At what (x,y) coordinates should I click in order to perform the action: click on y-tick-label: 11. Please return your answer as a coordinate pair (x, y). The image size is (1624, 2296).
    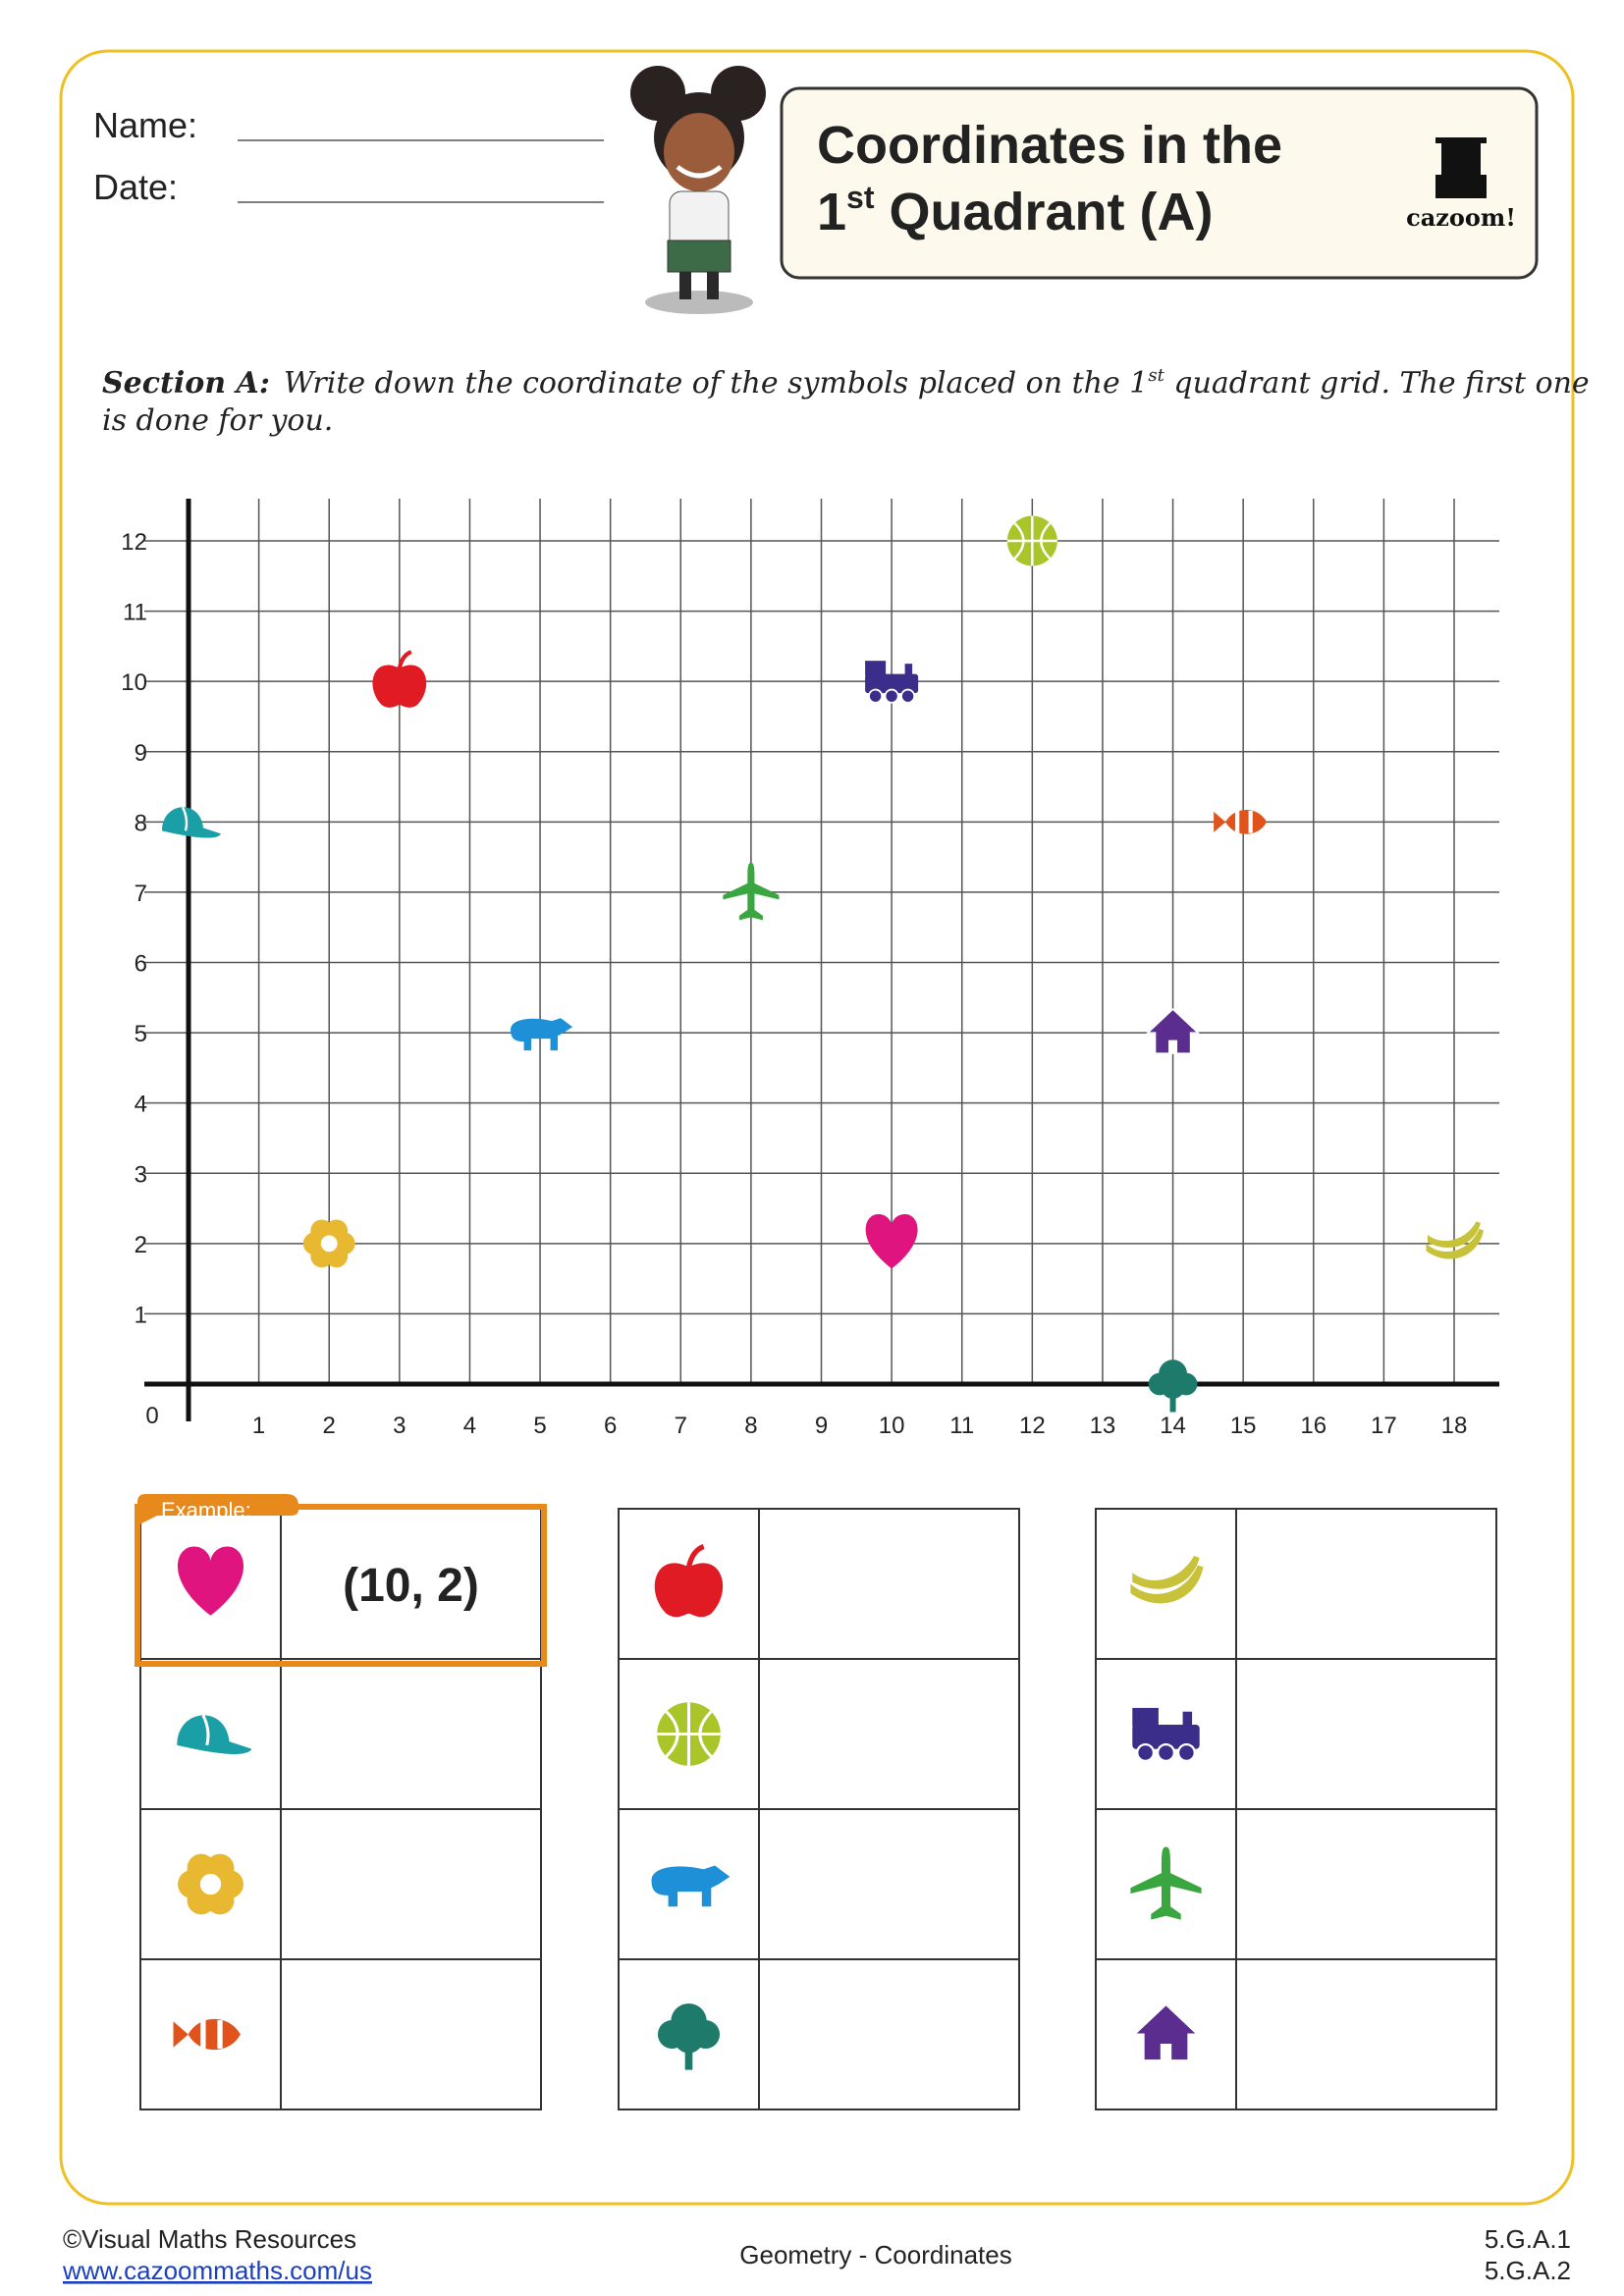
    Looking at the image, I should click on (135, 613).